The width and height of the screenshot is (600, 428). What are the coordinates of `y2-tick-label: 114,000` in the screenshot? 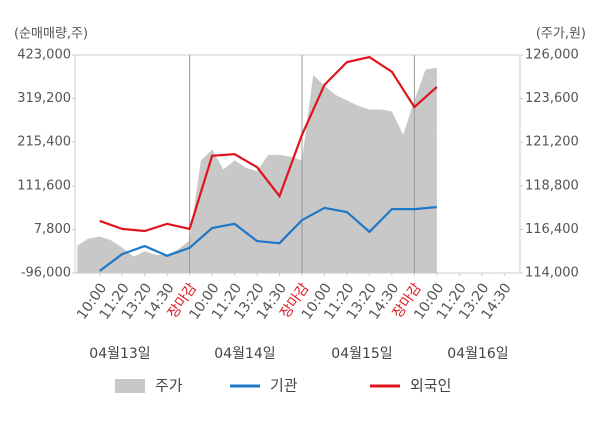 It's located at (552, 273).